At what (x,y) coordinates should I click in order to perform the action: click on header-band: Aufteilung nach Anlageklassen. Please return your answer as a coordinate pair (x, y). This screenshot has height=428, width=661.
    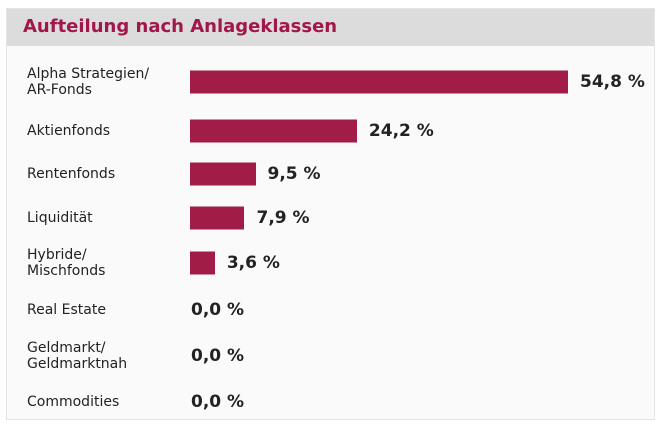
    Looking at the image, I should click on (330, 27).